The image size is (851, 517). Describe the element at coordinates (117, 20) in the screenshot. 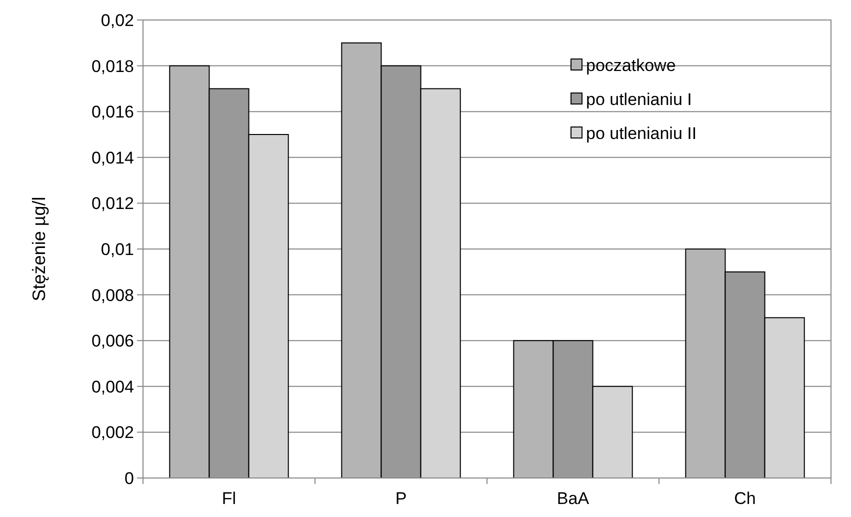

I see `y-tick-label: 0,02` at that location.